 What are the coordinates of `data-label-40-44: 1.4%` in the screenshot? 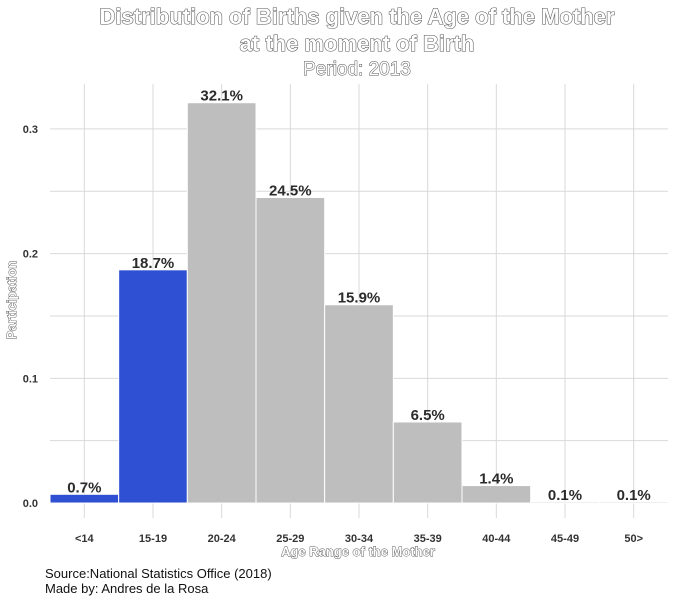 It's located at (496, 479).